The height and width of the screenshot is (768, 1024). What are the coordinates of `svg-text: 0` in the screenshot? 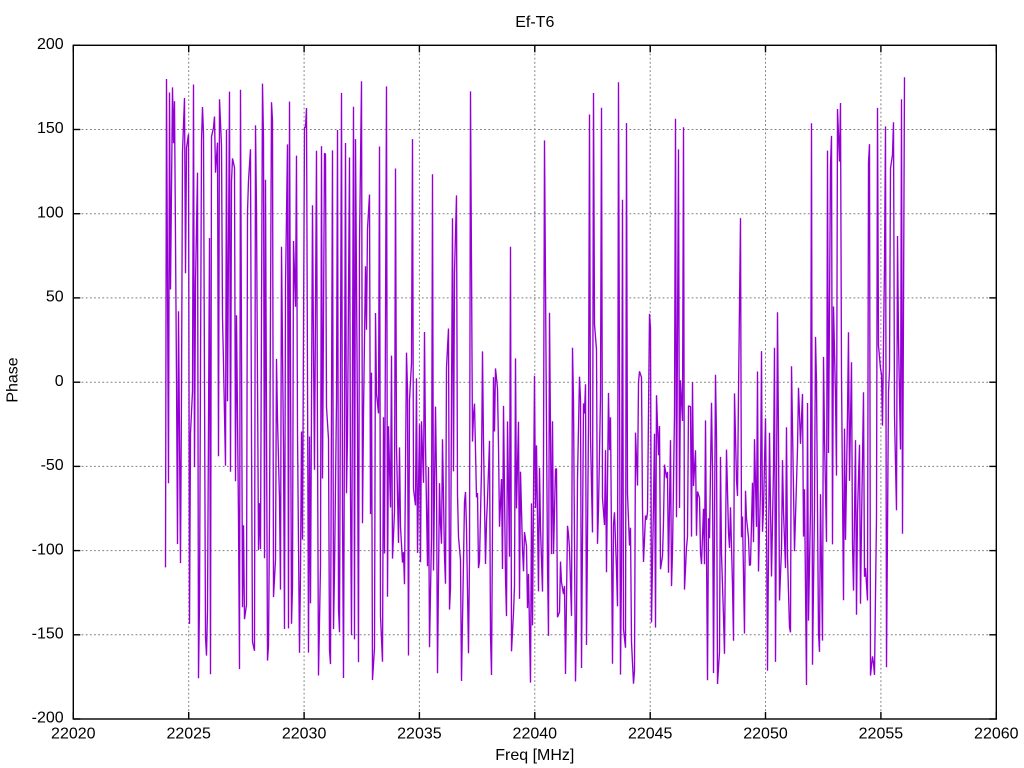 It's located at (59, 381).